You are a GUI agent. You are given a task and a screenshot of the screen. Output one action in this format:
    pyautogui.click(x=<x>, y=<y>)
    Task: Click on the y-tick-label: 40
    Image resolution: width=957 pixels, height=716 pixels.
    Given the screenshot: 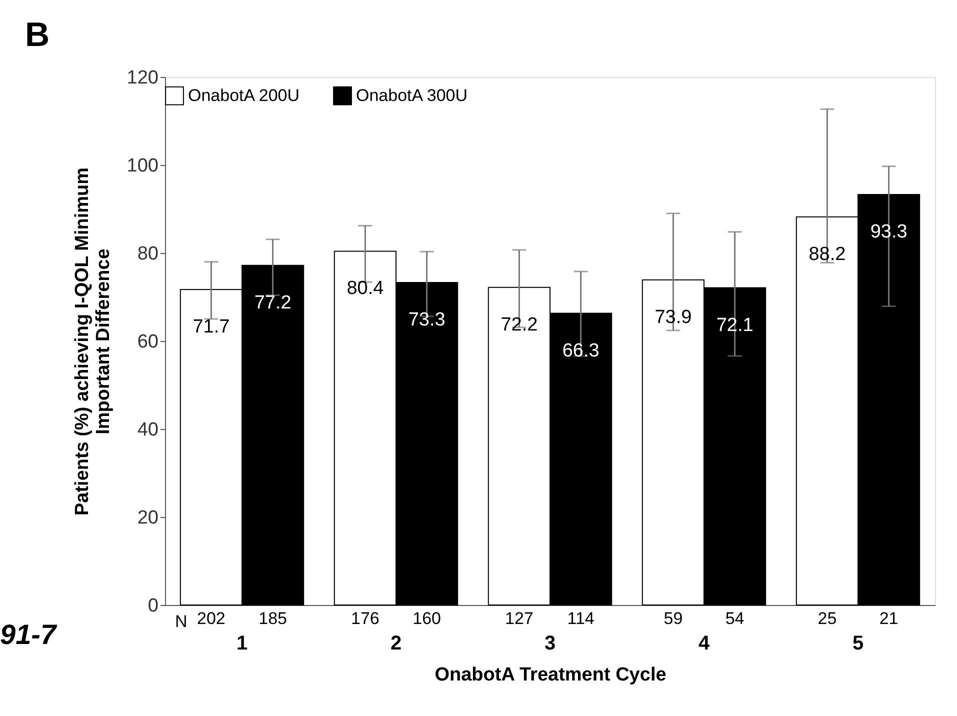 What is the action you would take?
    pyautogui.click(x=147, y=430)
    